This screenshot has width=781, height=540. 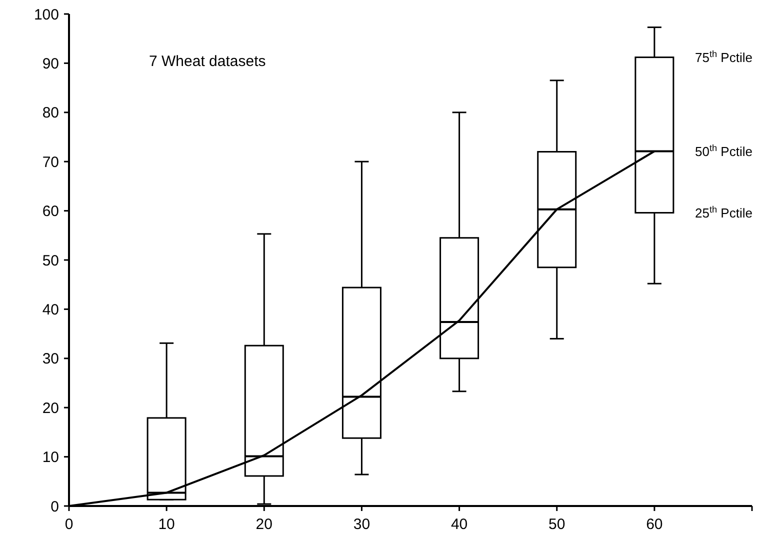 I want to click on x-tick-label: 30, so click(x=361, y=524).